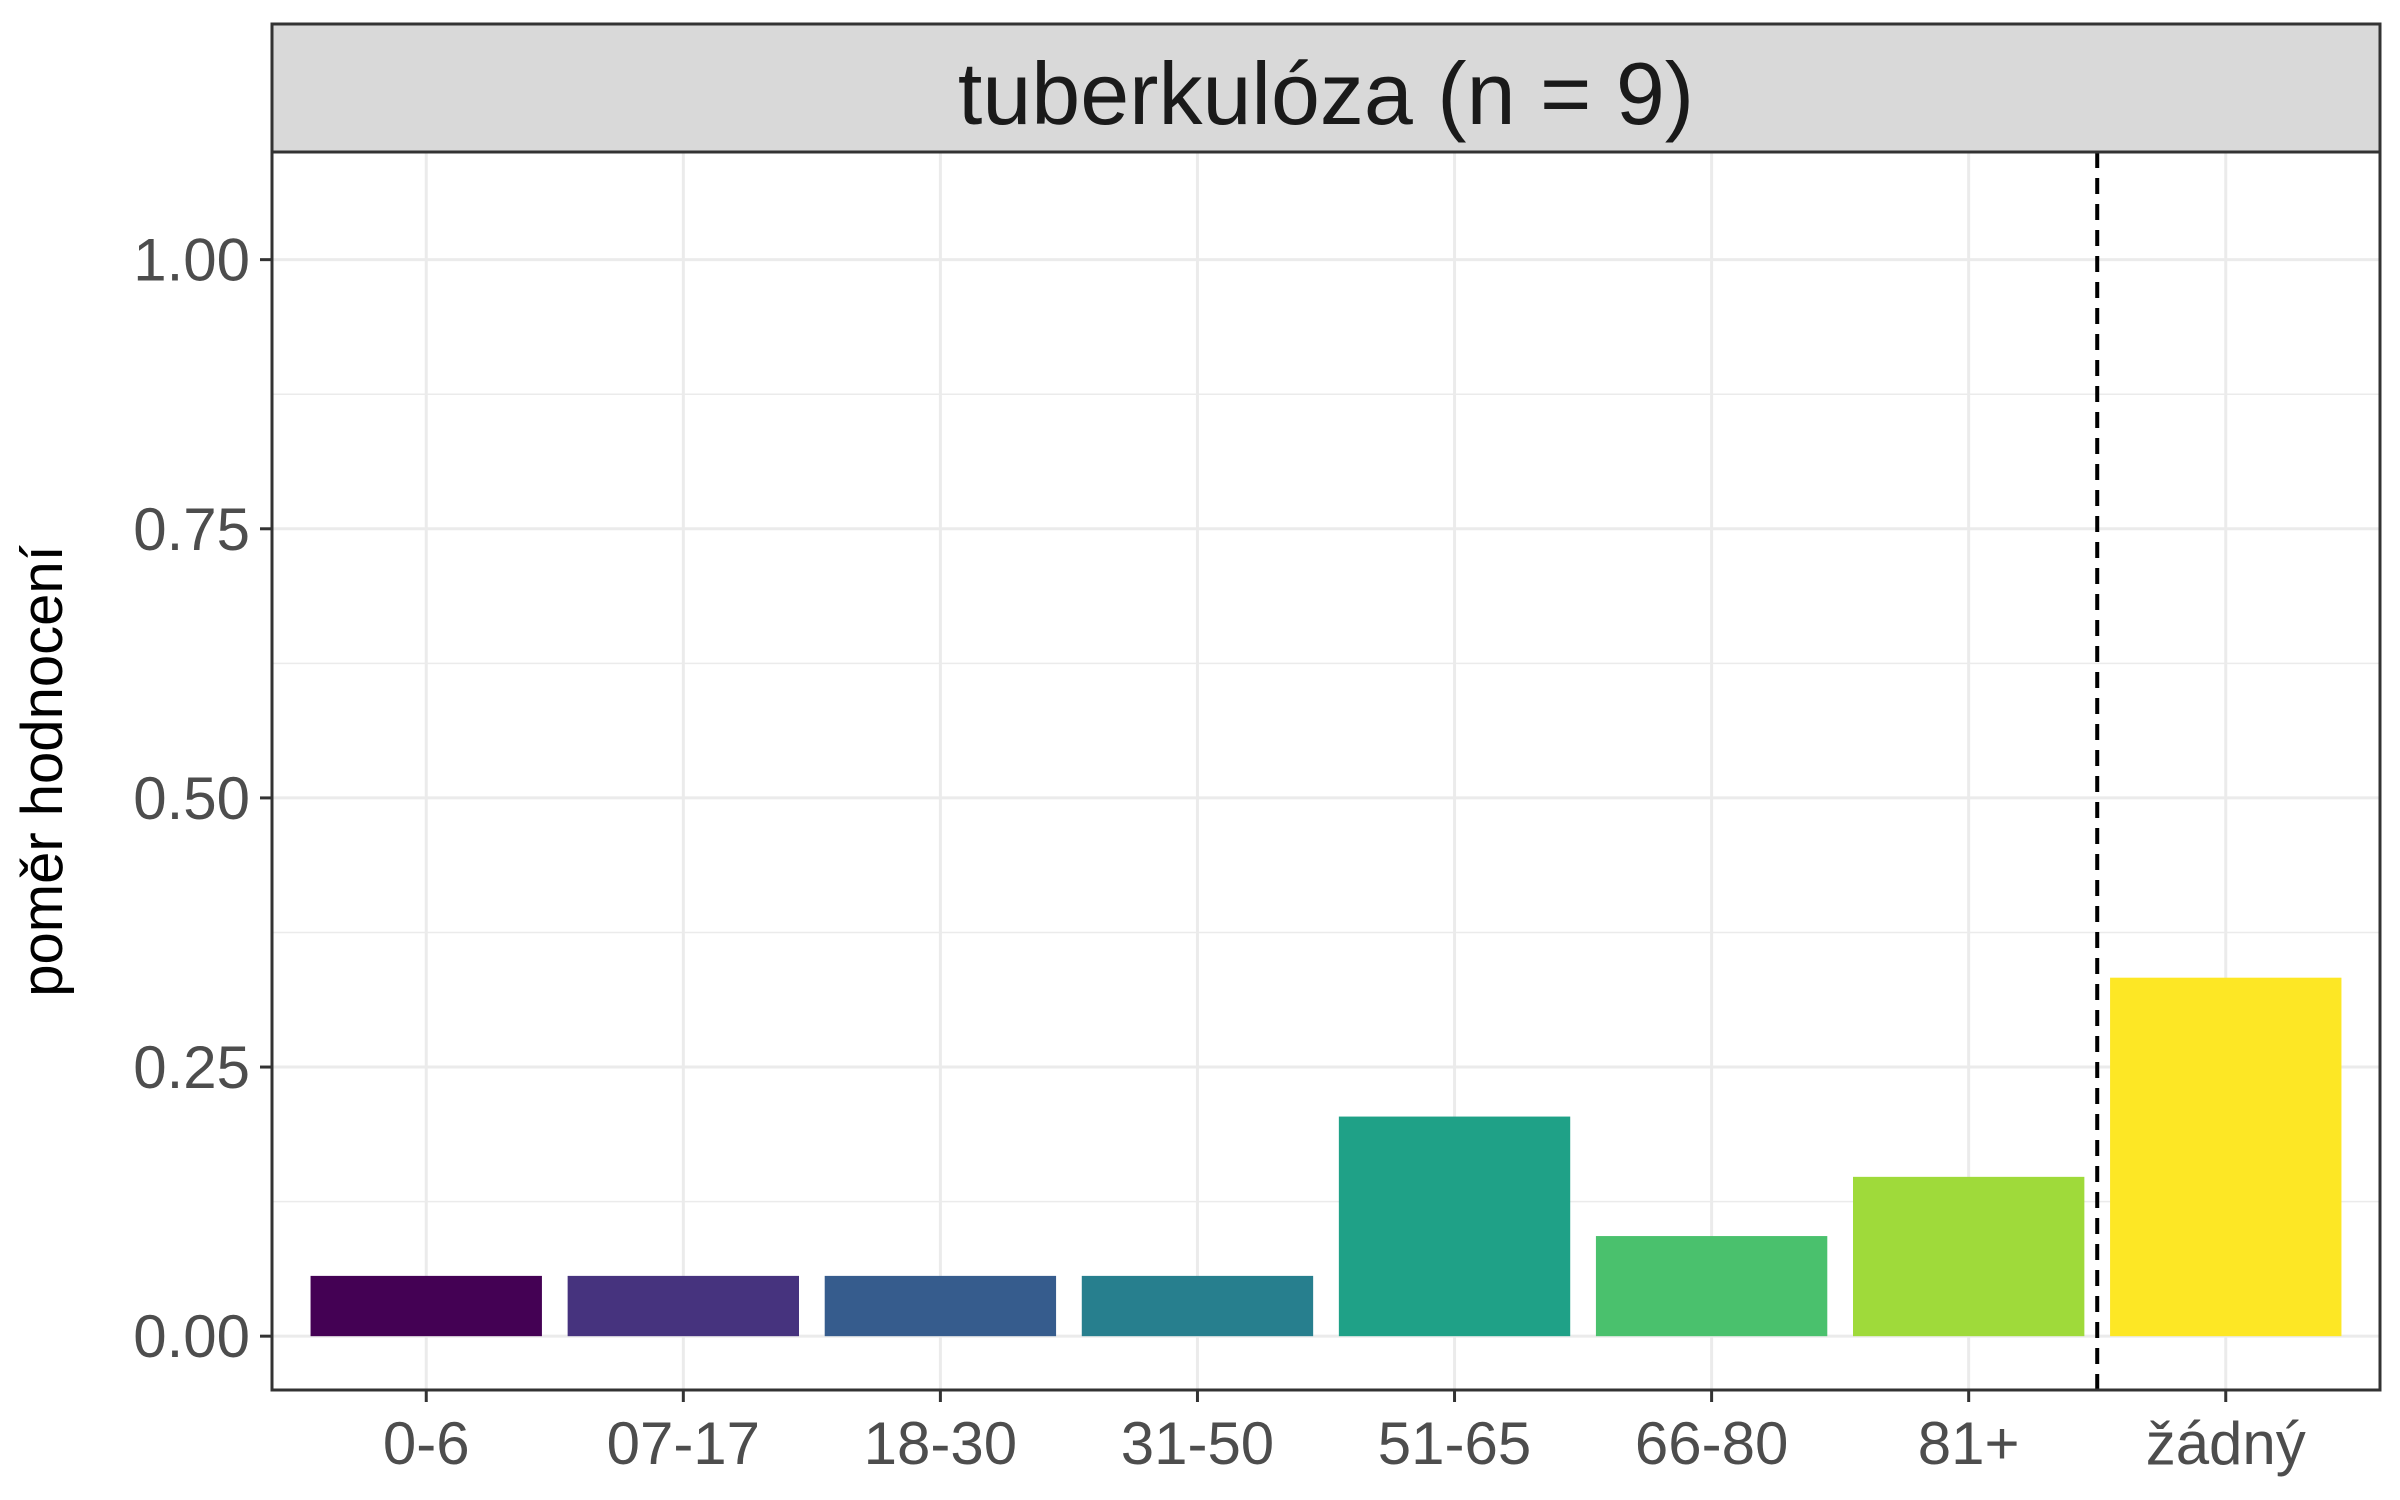 This screenshot has height=1500, width=2400. What do you see at coordinates (1344, 1433) in the screenshot?
I see `x-axis: 0-6 07-17 18-30 31-50 51-65 66-80 81+ žádný` at bounding box center [1344, 1433].